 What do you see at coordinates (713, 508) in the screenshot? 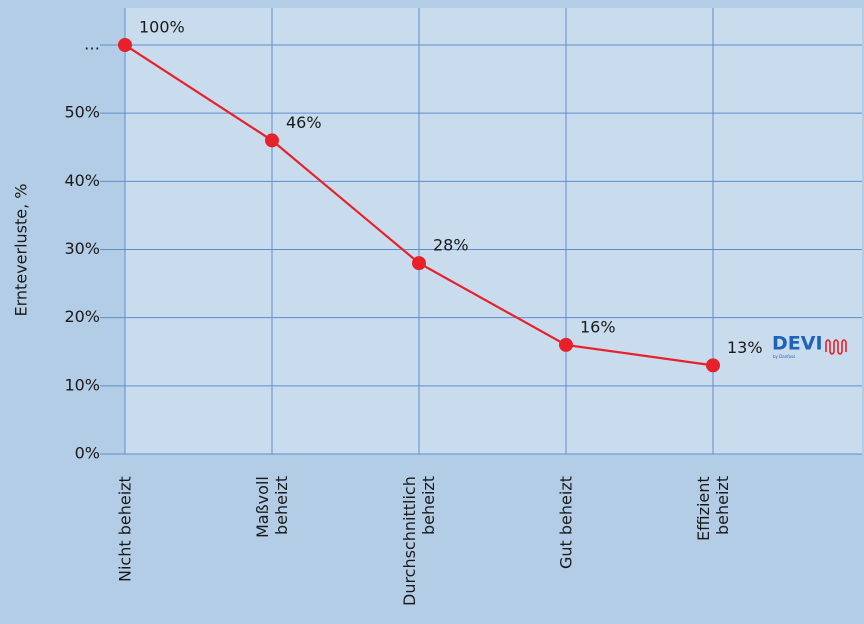
I see `x-tick-label: Effizient beheizt` at bounding box center [713, 508].